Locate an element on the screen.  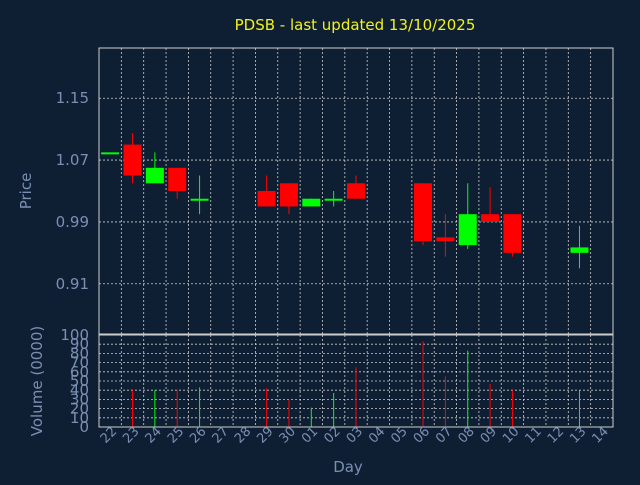
x-tick-label: 07 is located at coordinates (444, 435).